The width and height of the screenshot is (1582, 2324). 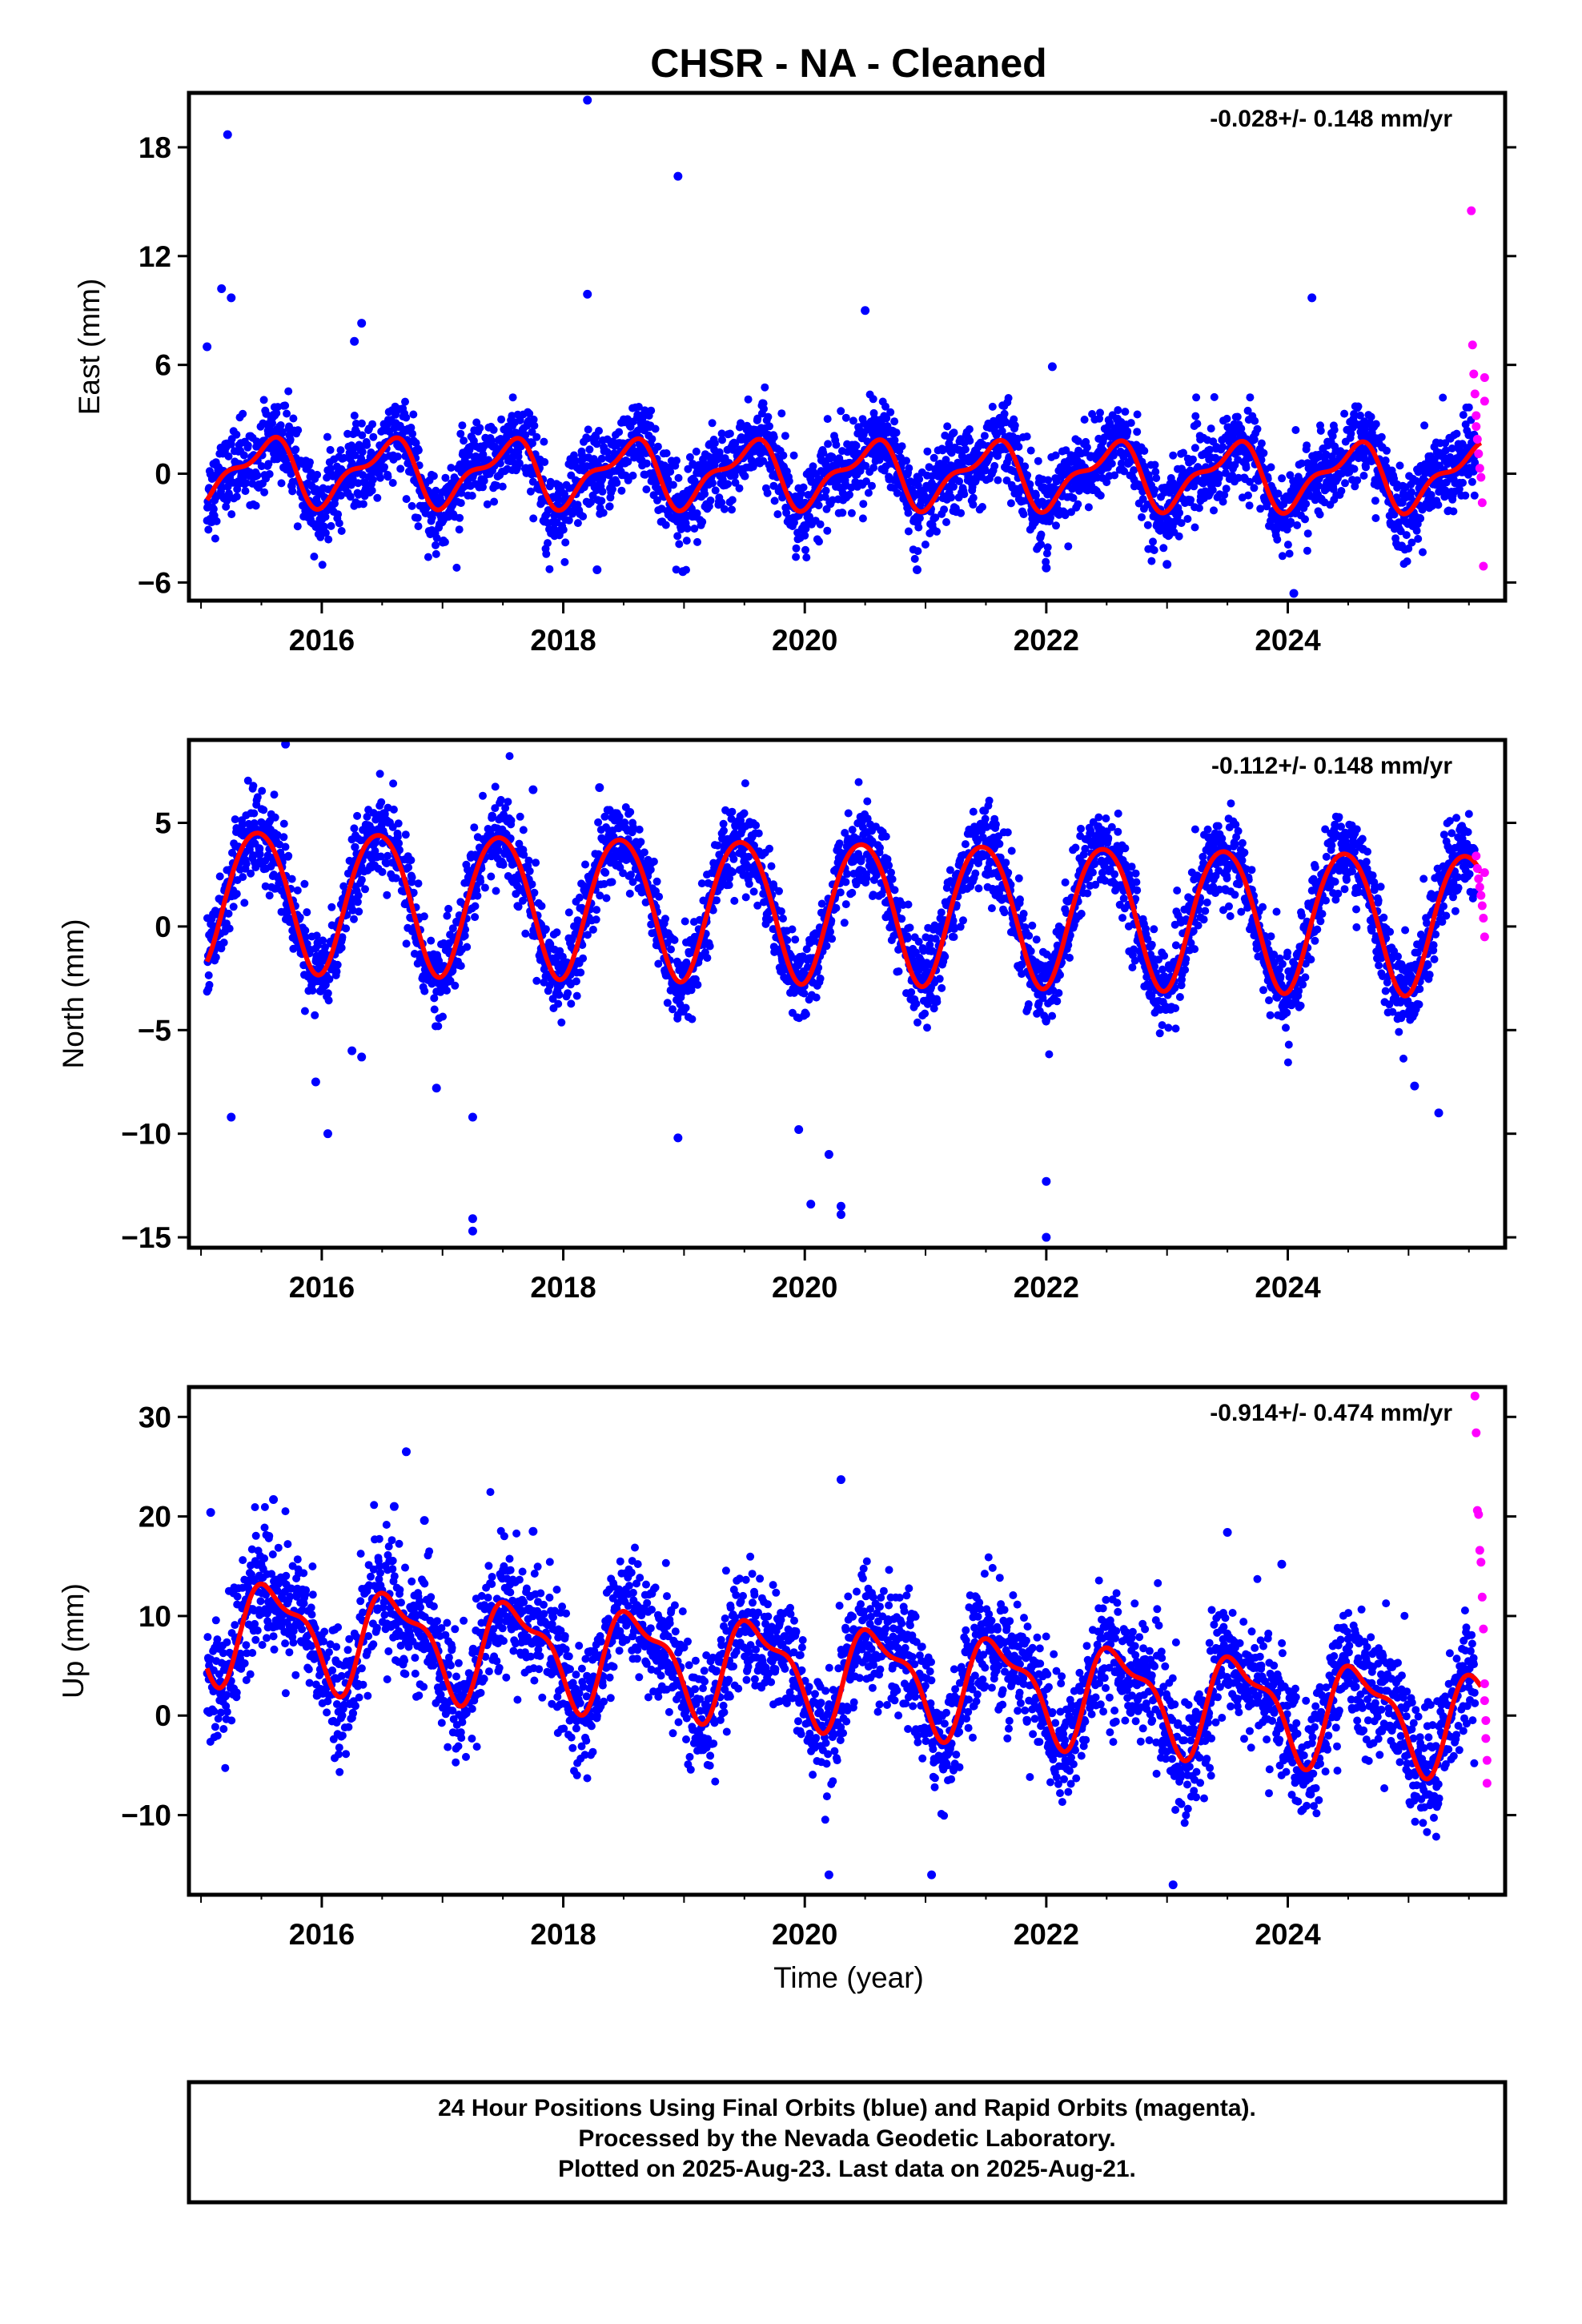 What do you see at coordinates (805, 640) in the screenshot?
I see `east-xtick-label: 2020` at bounding box center [805, 640].